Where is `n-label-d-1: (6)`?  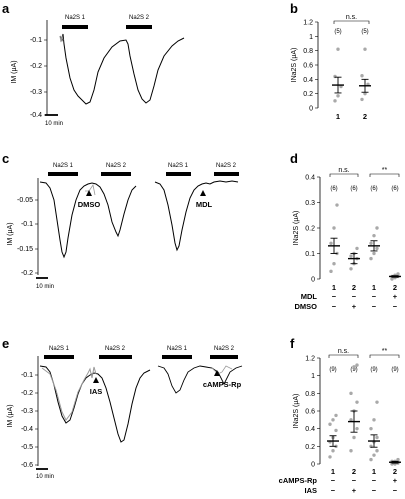 n-label-d-1: (6) is located at coordinates (353, 189).